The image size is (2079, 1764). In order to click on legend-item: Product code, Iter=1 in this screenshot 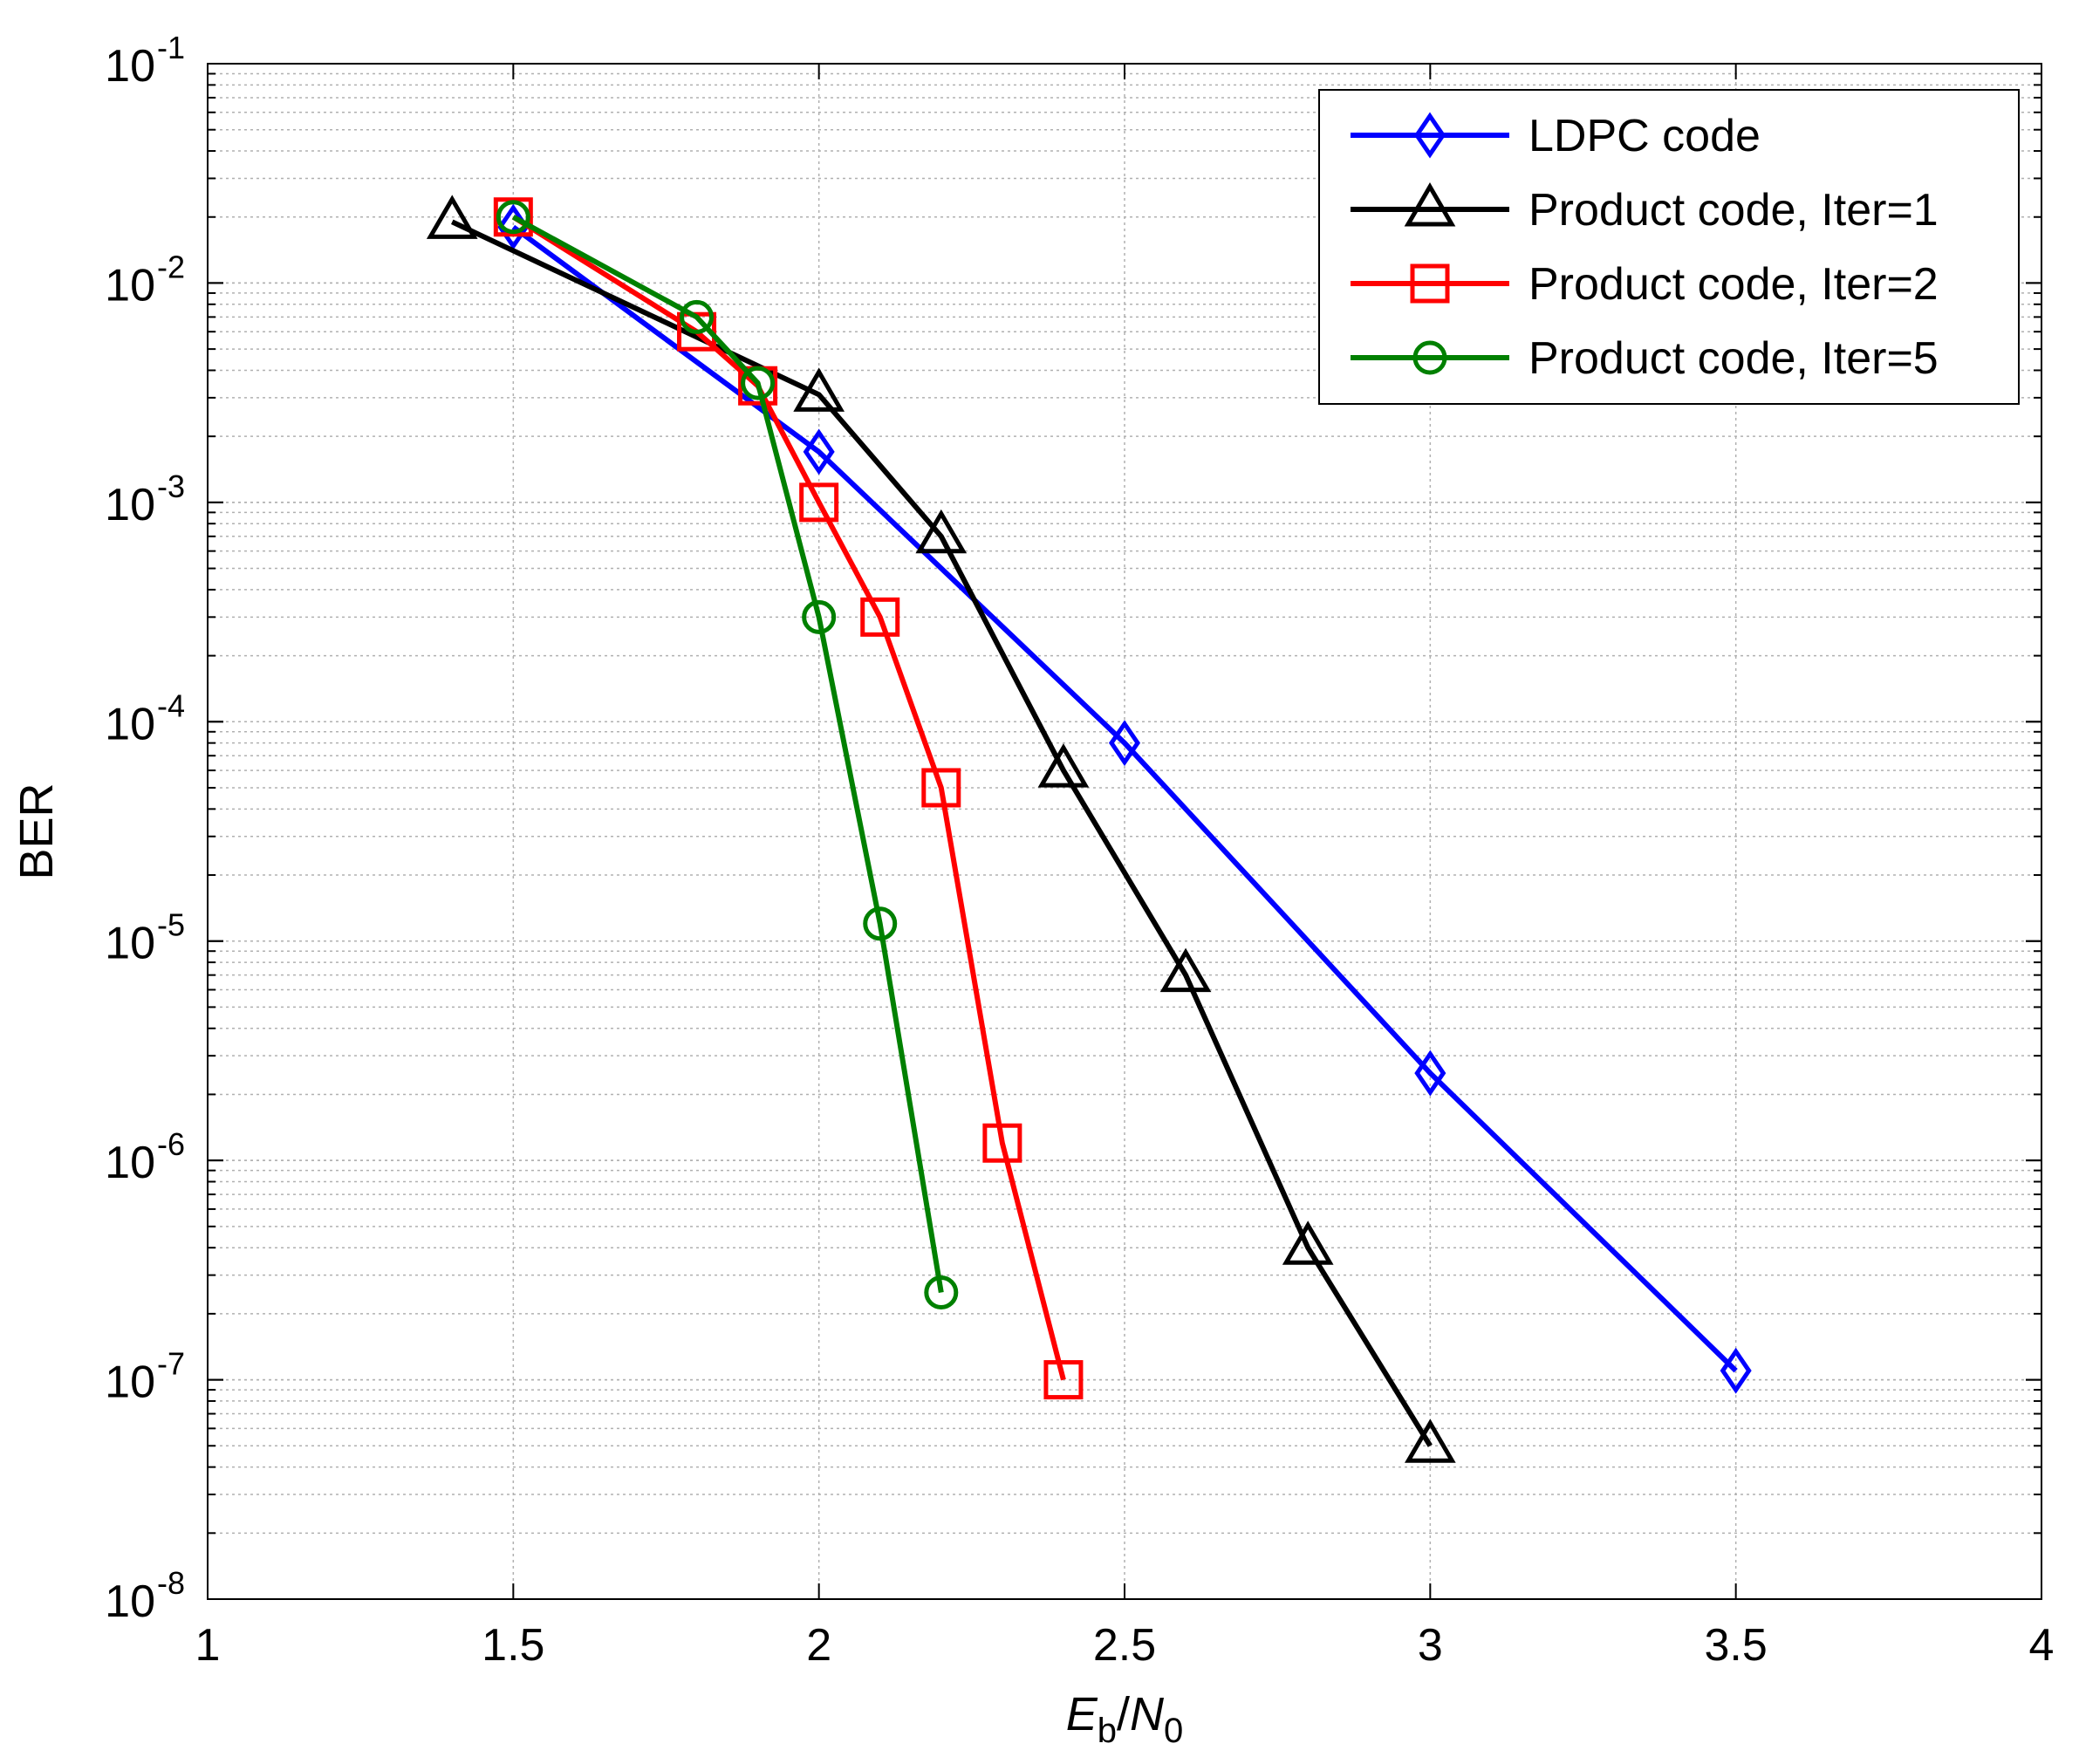, I will do `click(1645, 209)`.